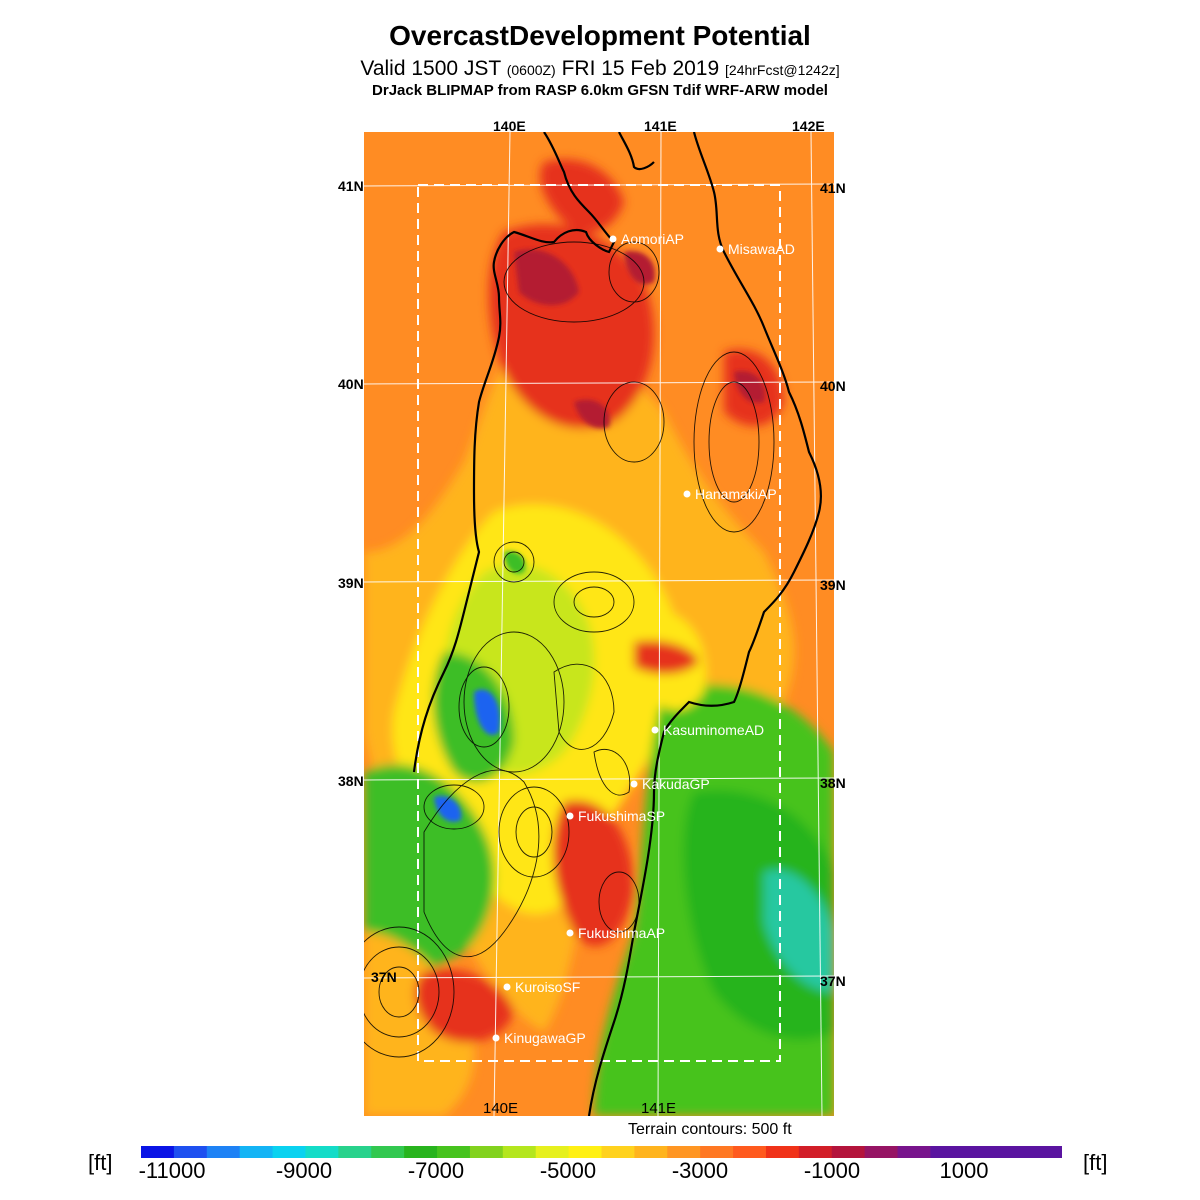  What do you see at coordinates (531, 70) in the screenshot?
I see `valid-zulu: (0600Z)` at bounding box center [531, 70].